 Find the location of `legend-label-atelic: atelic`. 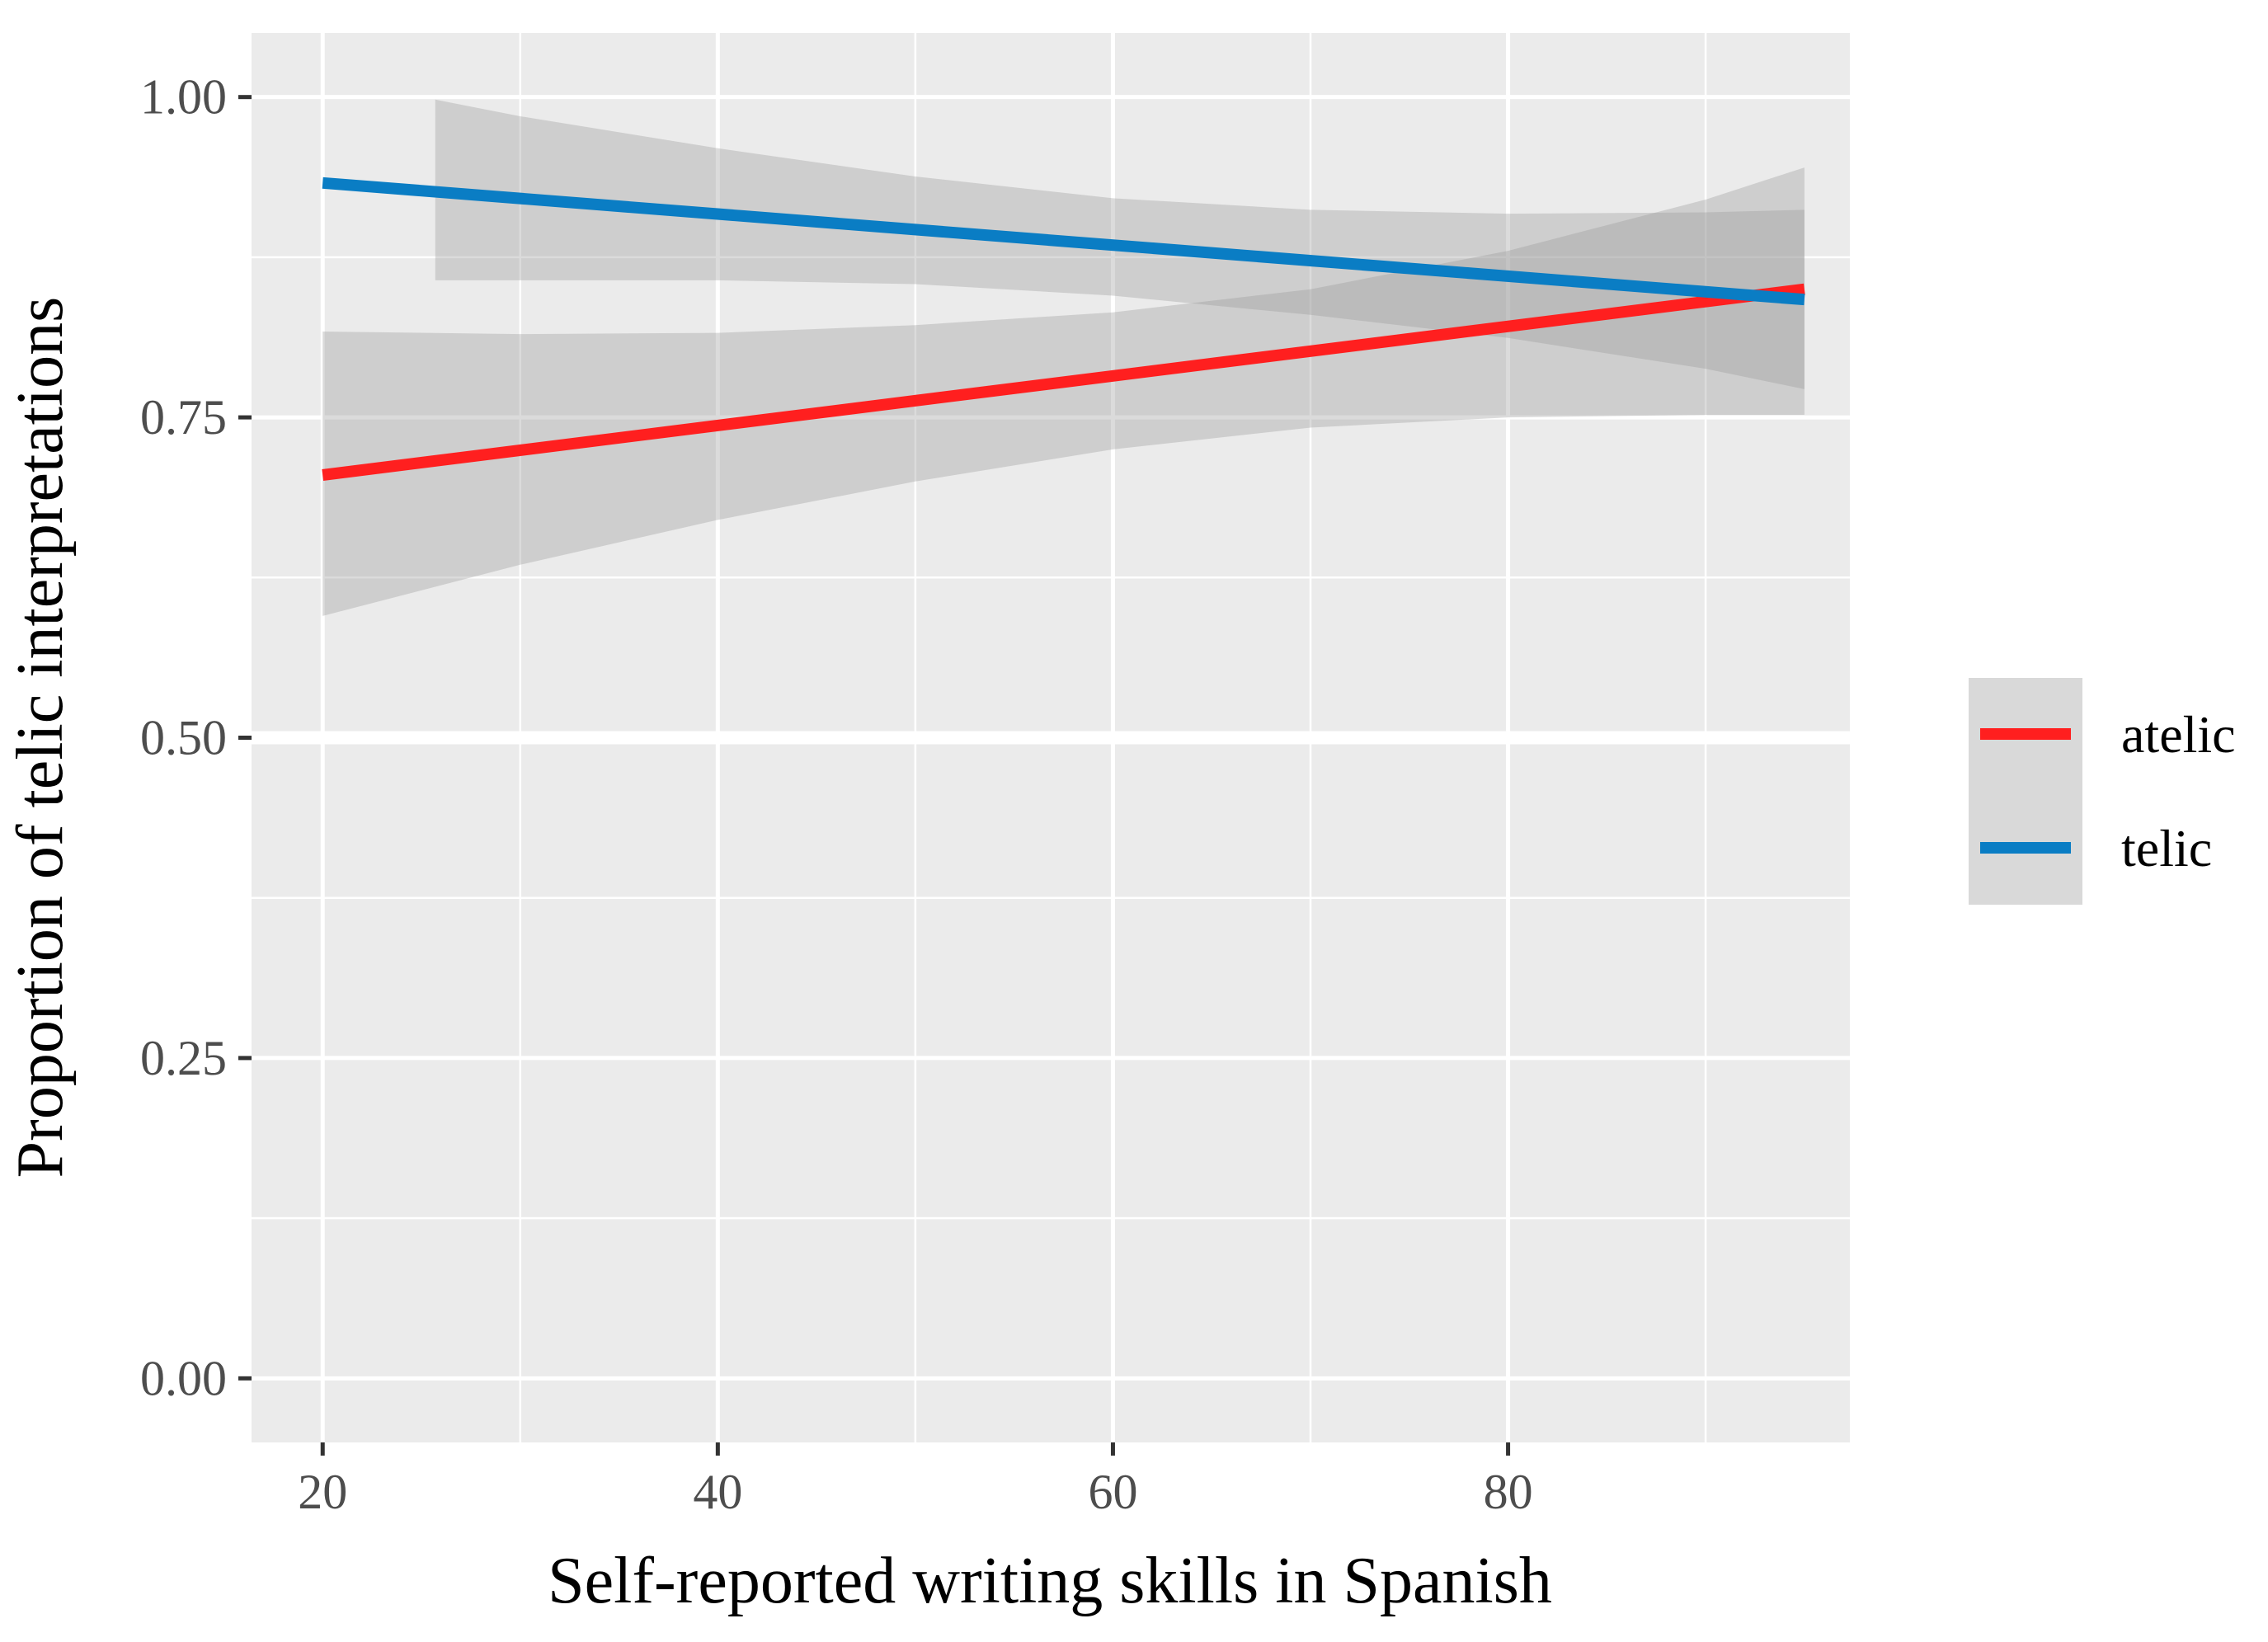

legend-label-atelic: atelic is located at coordinates (2178, 734).